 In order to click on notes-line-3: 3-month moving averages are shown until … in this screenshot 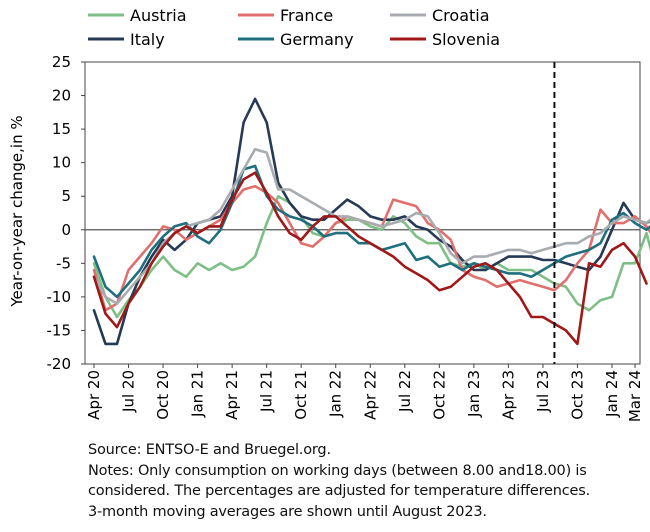, I will do `click(287, 512)`.